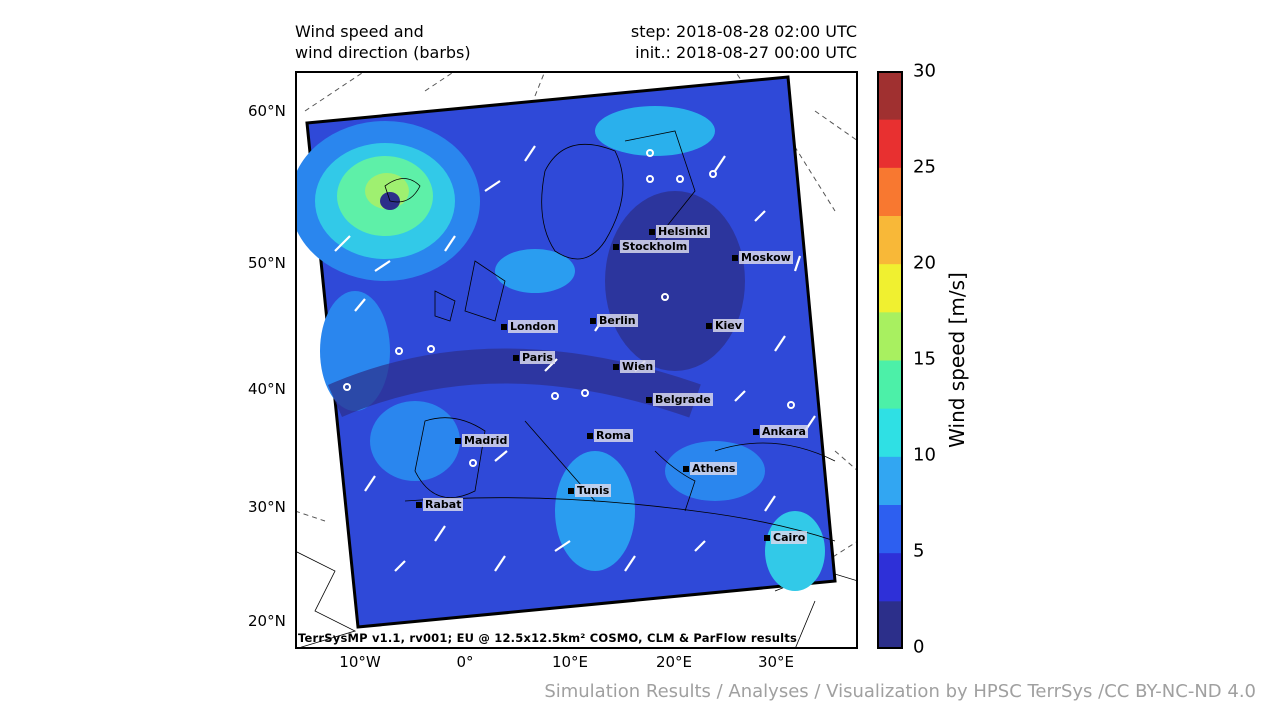  I want to click on latitude-label: 20°N, so click(267, 621).